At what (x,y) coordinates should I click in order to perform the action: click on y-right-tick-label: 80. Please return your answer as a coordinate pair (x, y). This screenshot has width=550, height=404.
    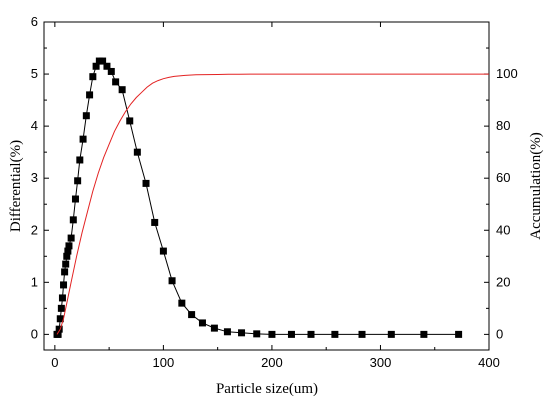
    Looking at the image, I should click on (503, 125).